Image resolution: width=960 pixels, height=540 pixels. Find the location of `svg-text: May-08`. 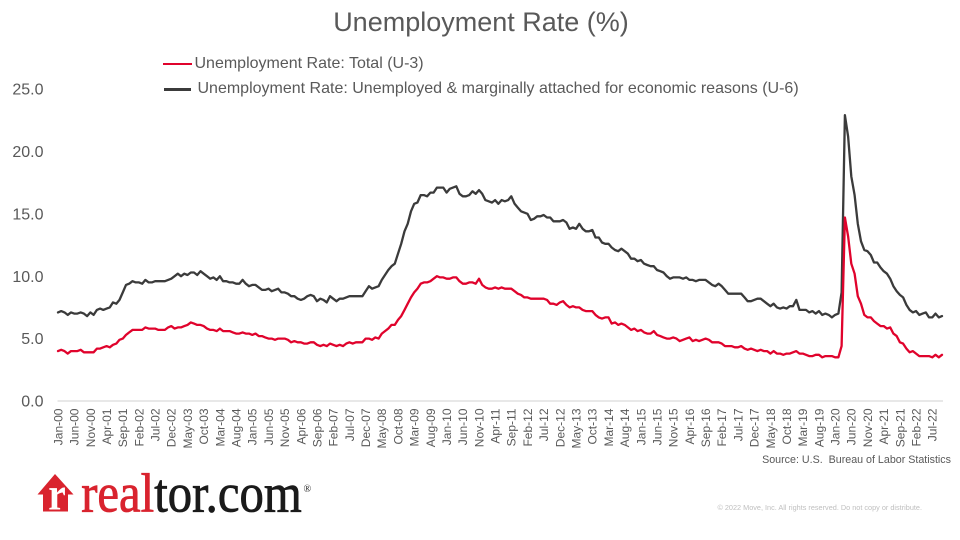

svg-text: May-08 is located at coordinates (382, 428).